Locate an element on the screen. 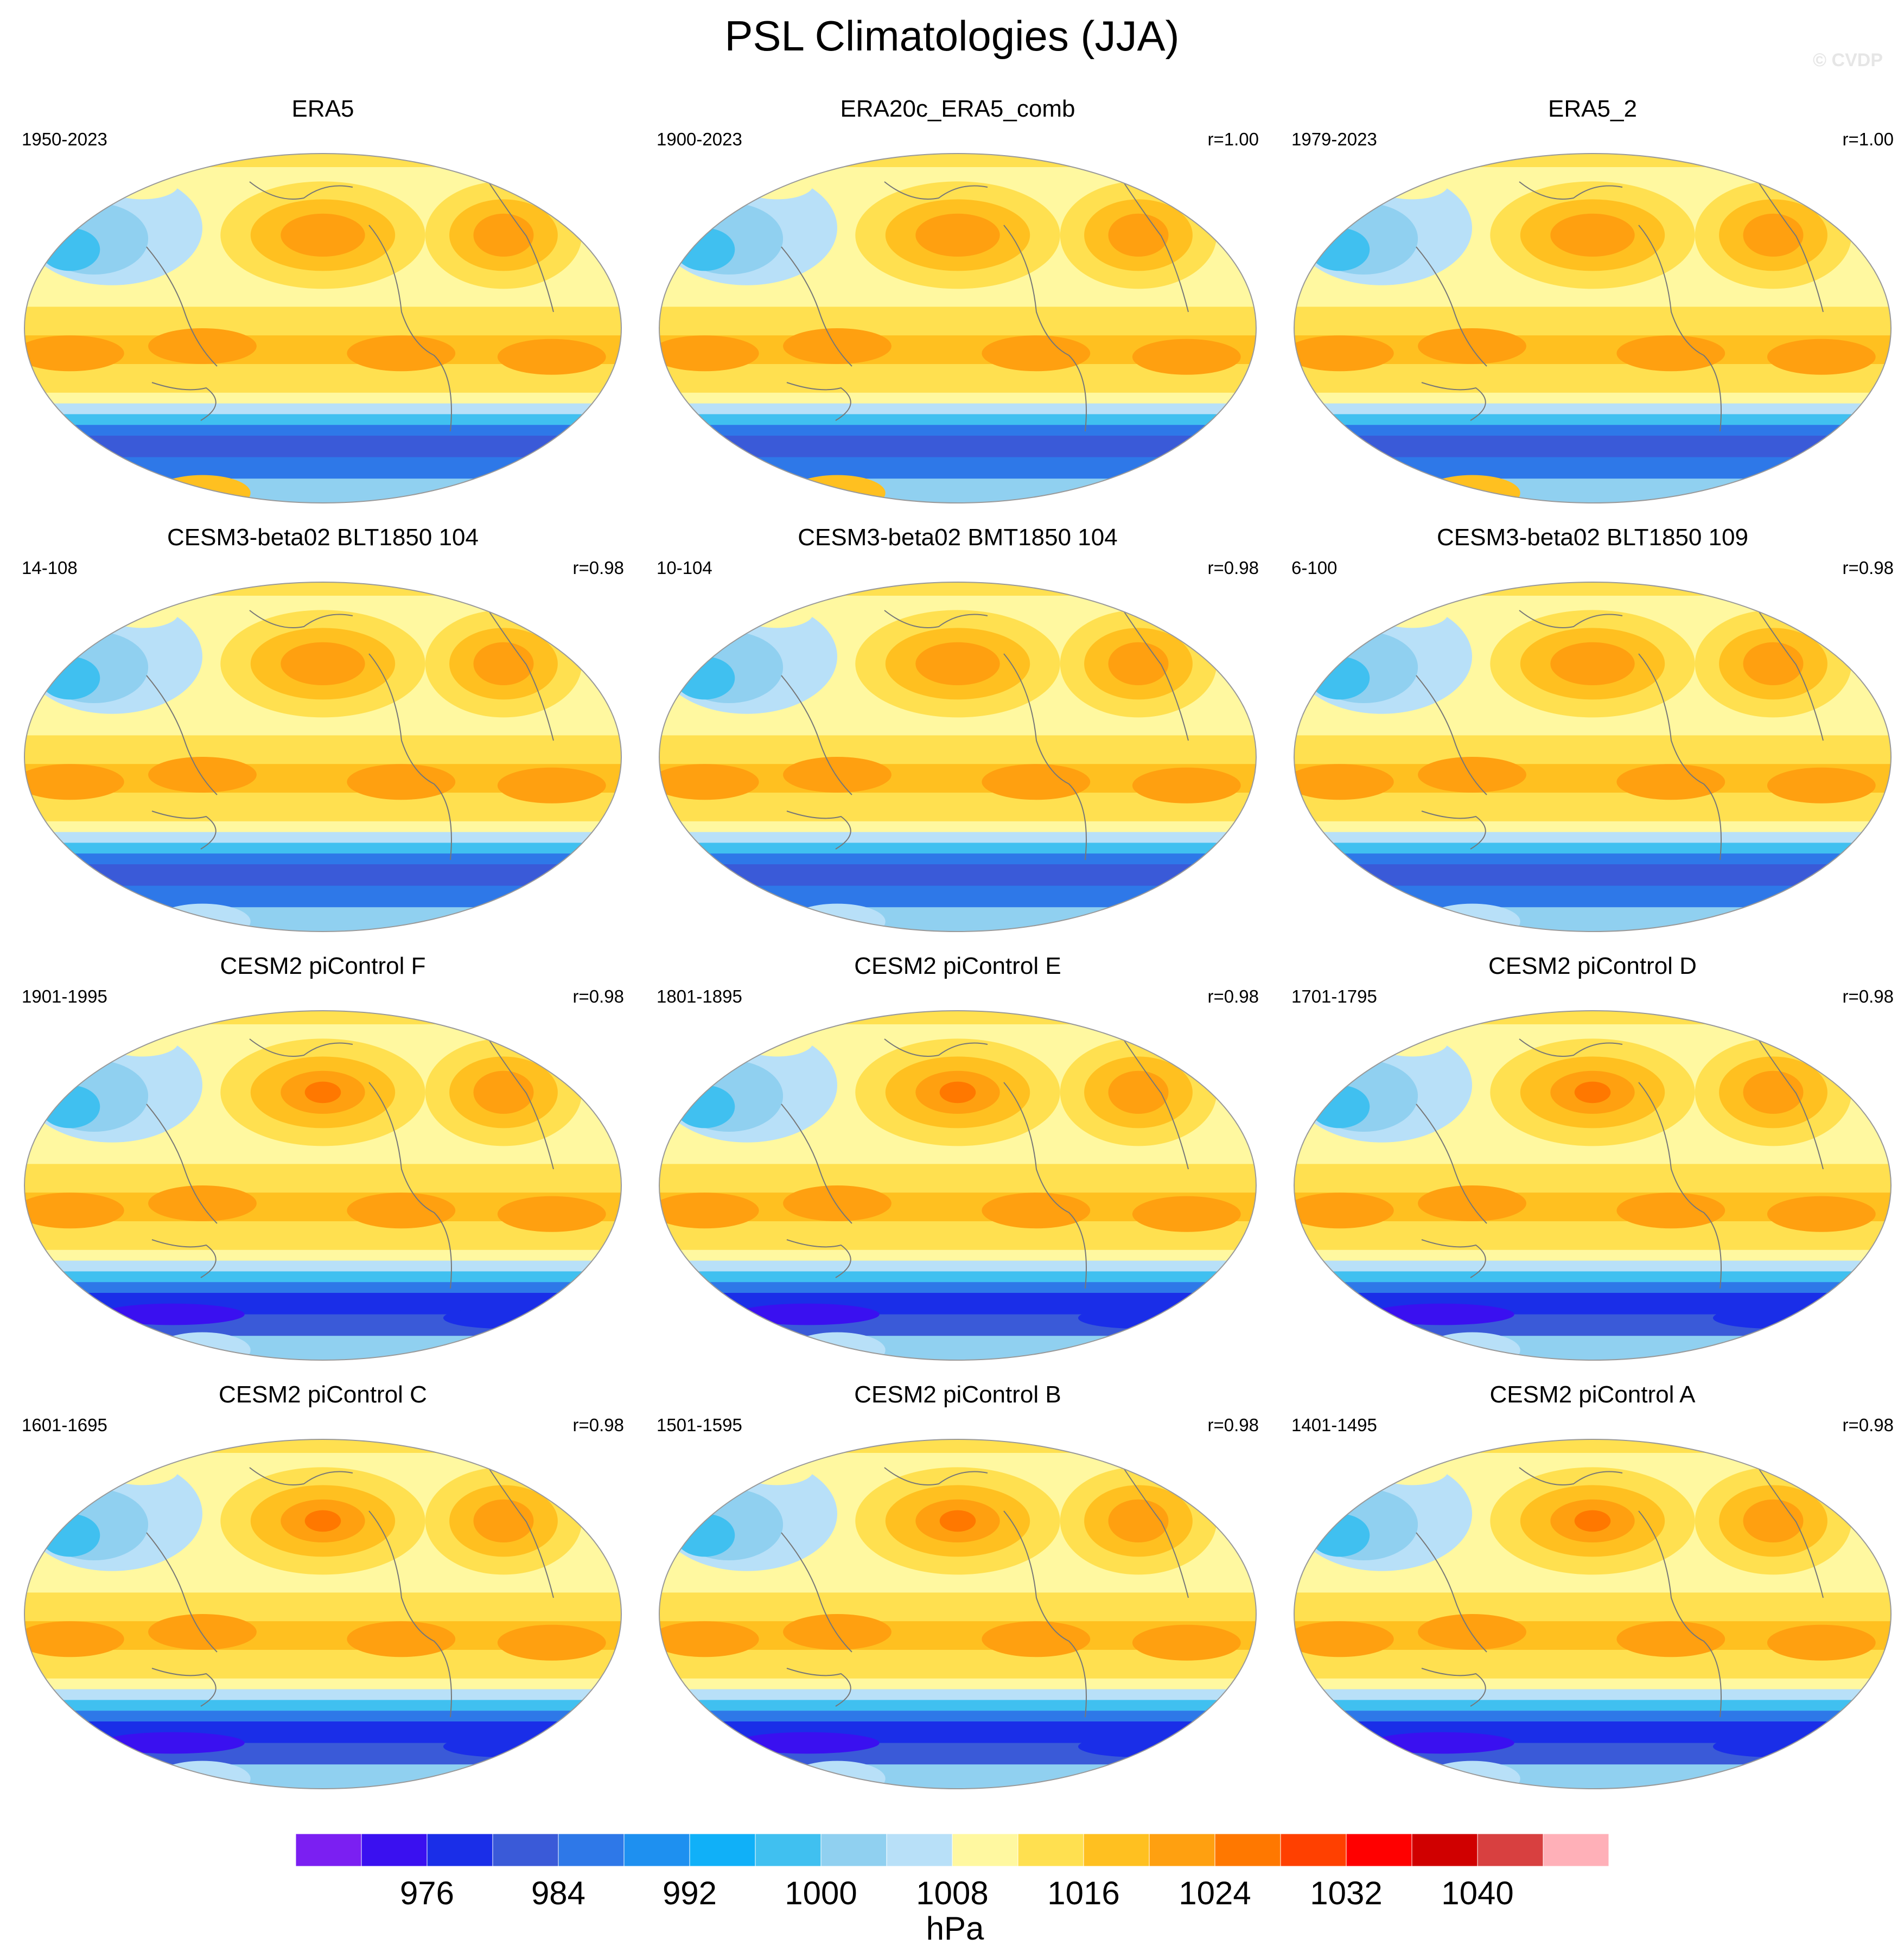  colorbar-tick-label: 1040 is located at coordinates (1477, 1893).